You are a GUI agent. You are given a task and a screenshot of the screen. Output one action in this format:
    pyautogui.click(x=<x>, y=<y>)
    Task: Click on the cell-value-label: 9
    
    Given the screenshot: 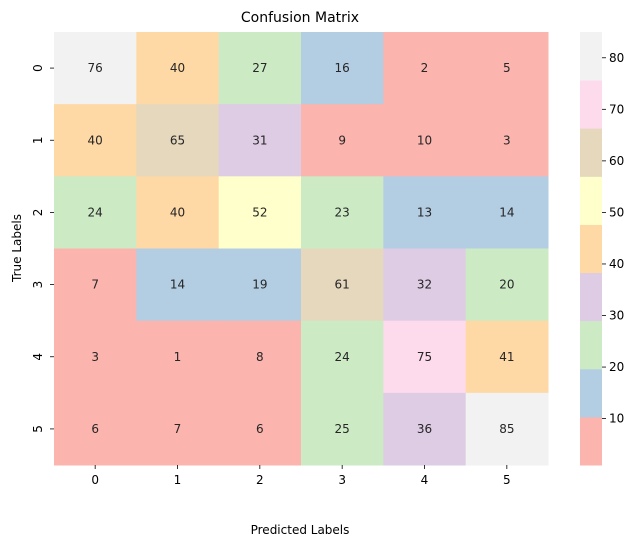 What is the action you would take?
    pyautogui.click(x=342, y=140)
    